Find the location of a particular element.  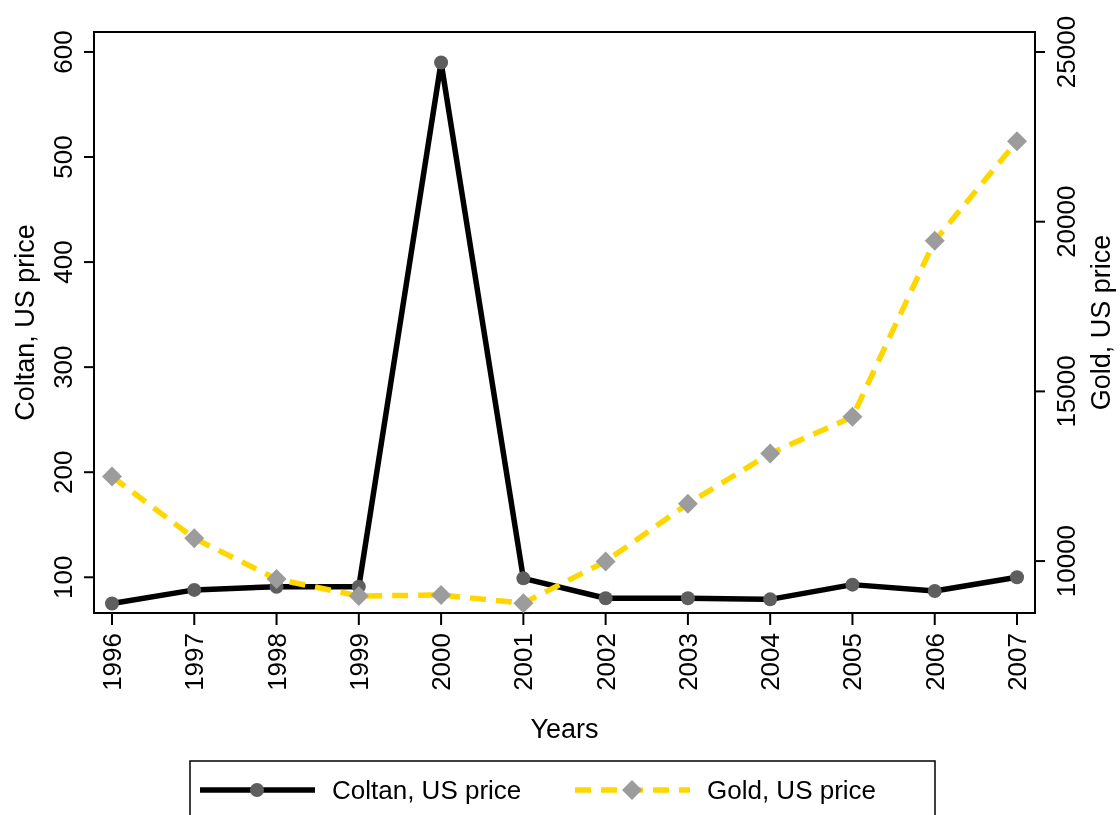

legend-label: Gold, US price is located at coordinates (792, 790).